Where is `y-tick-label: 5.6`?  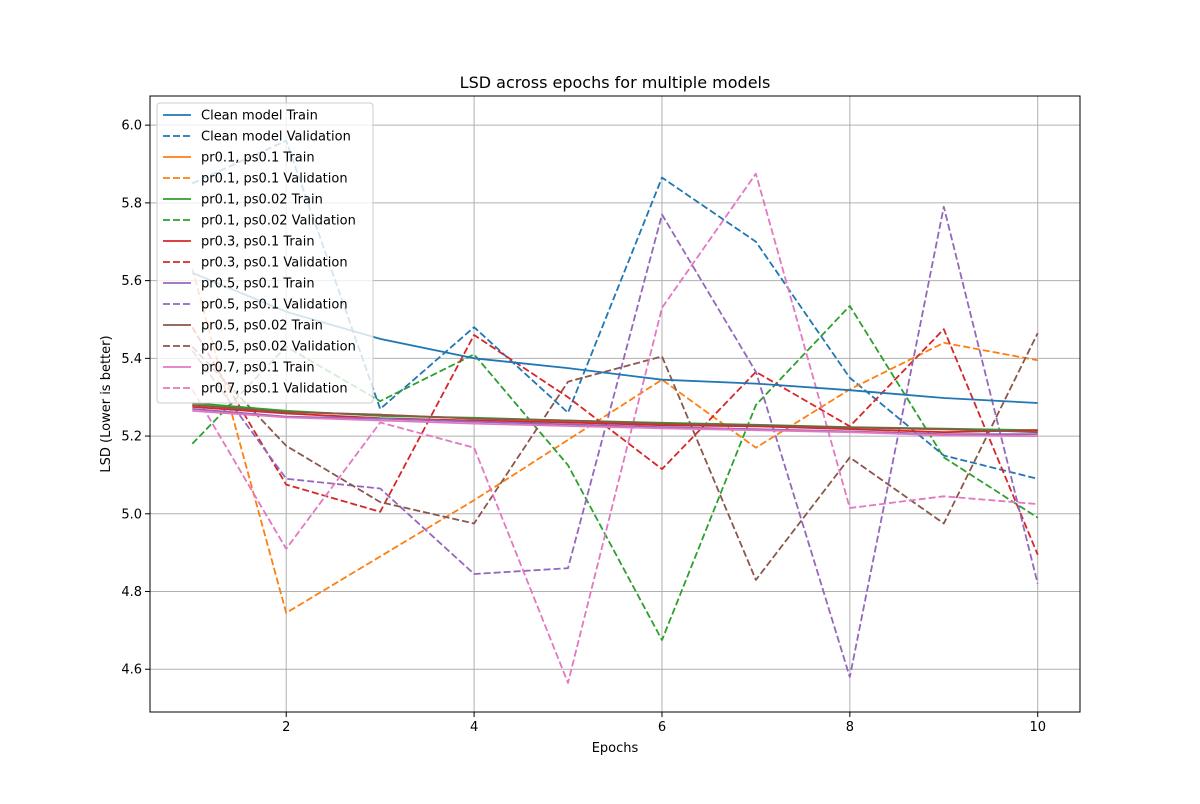
y-tick-label: 5.6 is located at coordinates (131, 281).